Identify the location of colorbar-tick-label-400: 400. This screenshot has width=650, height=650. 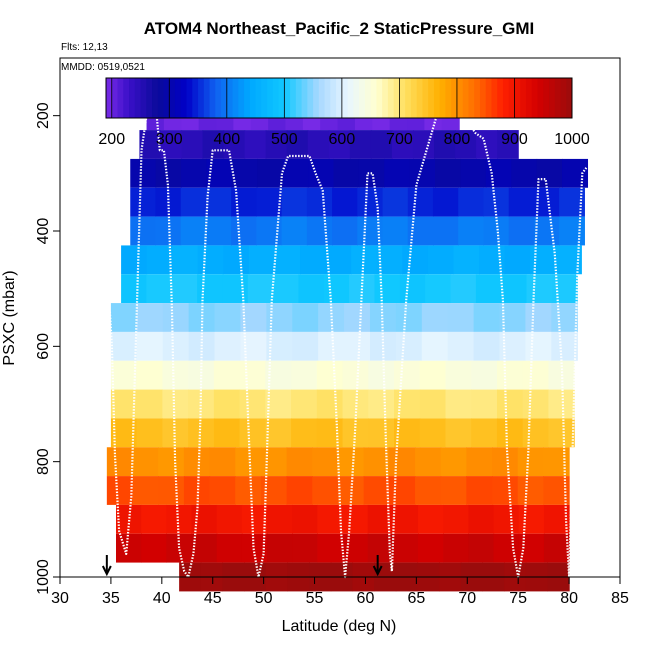
(226, 139).